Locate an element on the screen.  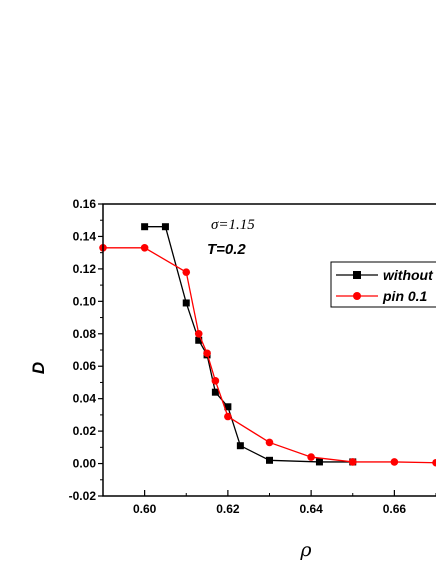
x-axis-title: ρ is located at coordinates (305, 550).